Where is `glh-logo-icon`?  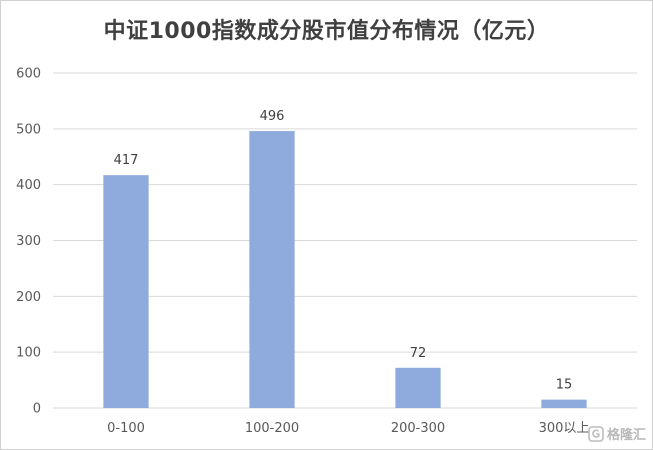
glh-logo-icon is located at coordinates (596, 433).